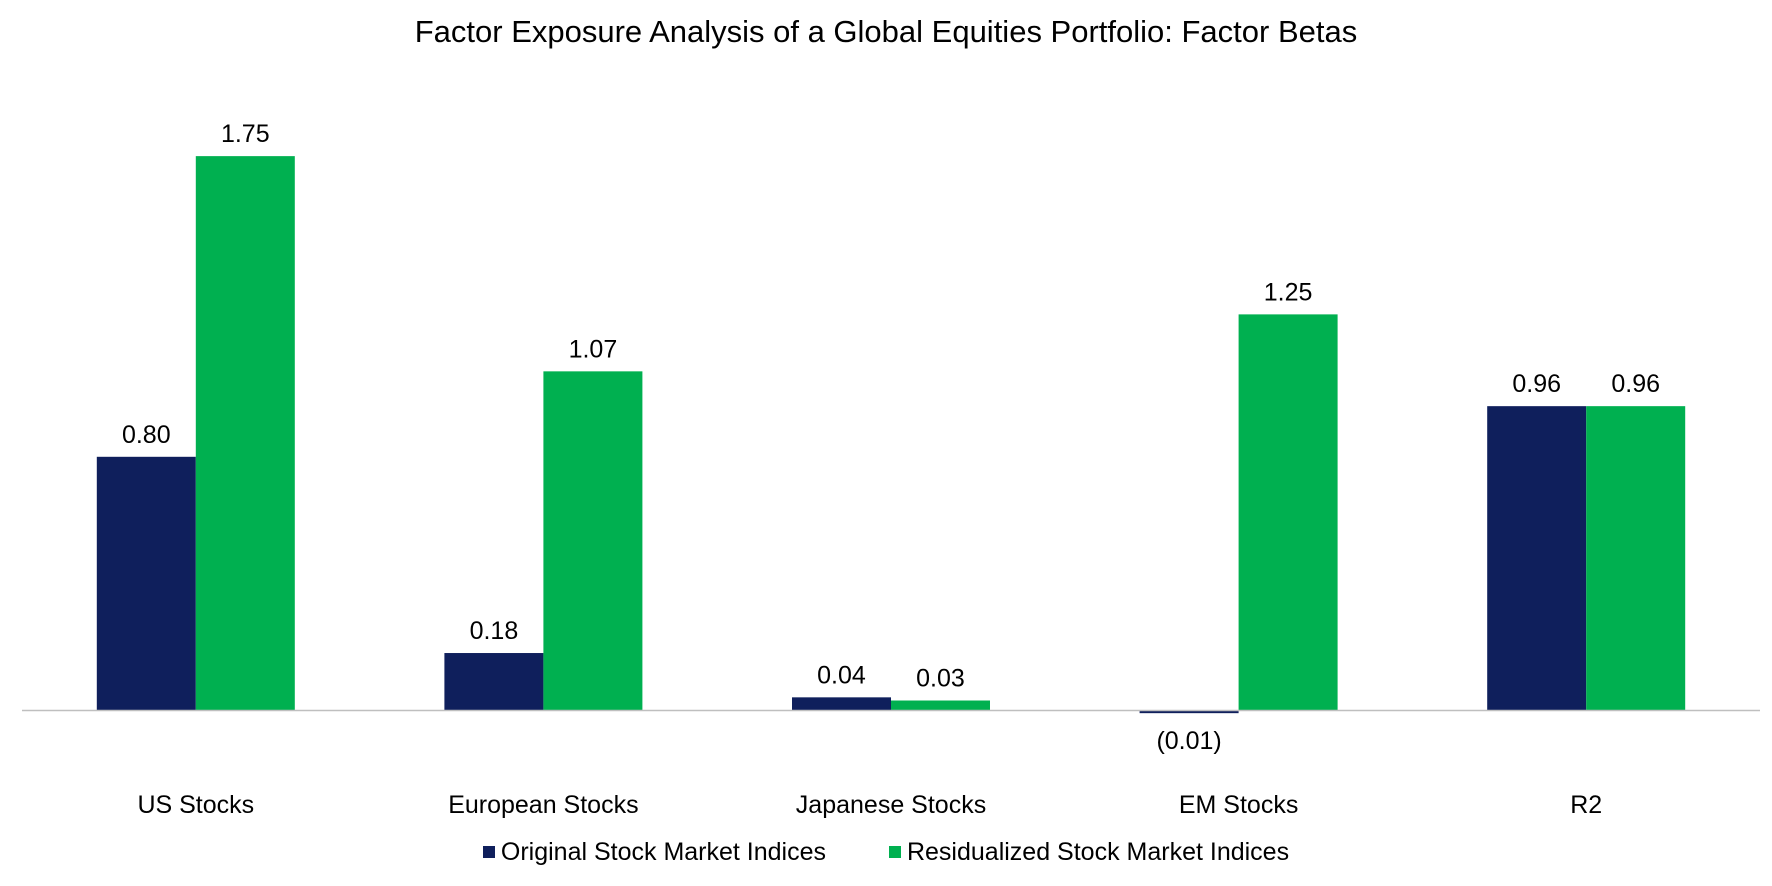 The height and width of the screenshot is (886, 1772). Describe the element at coordinates (1098, 851) in the screenshot. I see `legend-label-residualized: Residualized Stock Market Indices` at that location.